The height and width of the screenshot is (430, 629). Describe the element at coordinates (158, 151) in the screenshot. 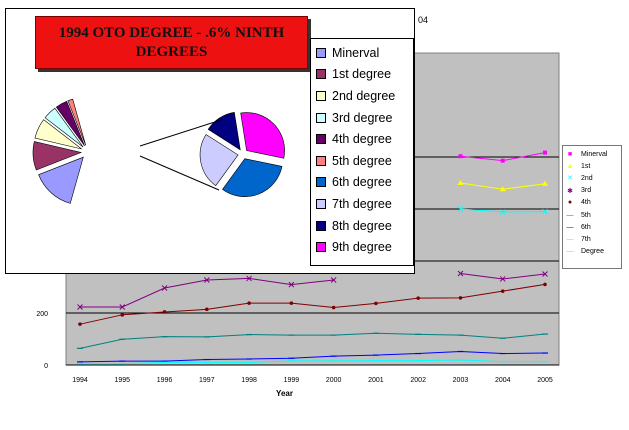

I see `pie-chart` at that location.